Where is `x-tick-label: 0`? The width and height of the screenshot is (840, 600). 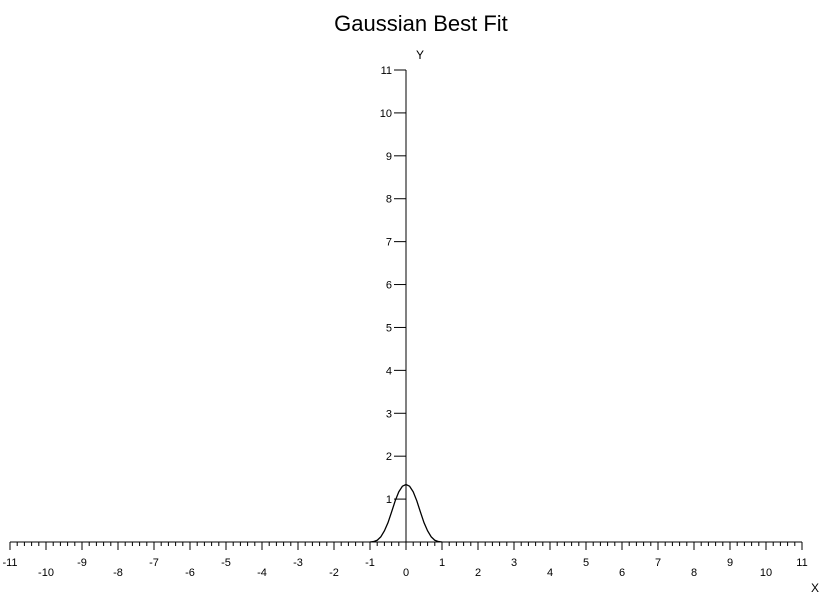 x-tick-label: 0 is located at coordinates (406, 573).